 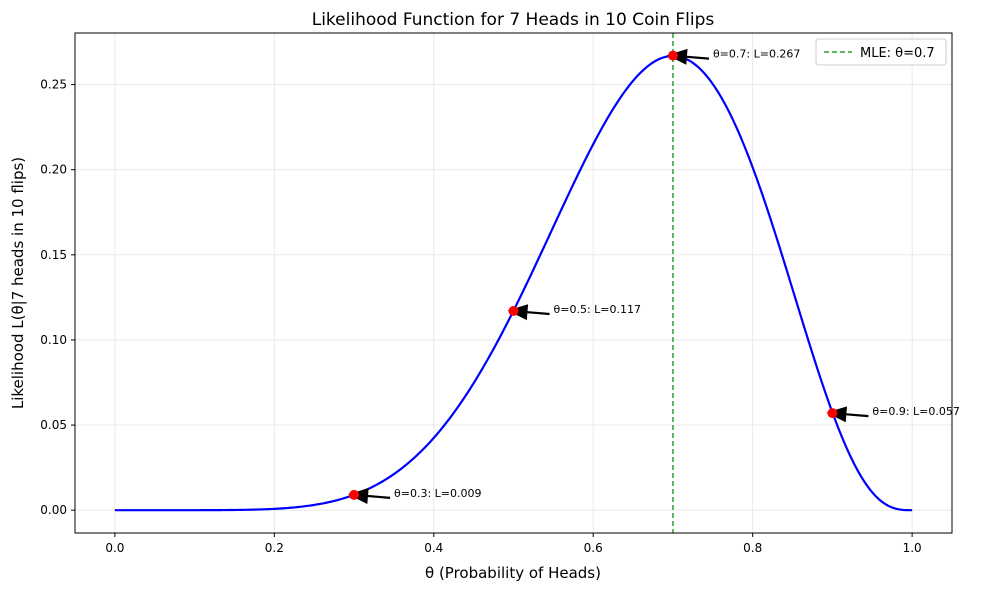 I want to click on y-tick-label: 0.05, so click(x=53, y=425).